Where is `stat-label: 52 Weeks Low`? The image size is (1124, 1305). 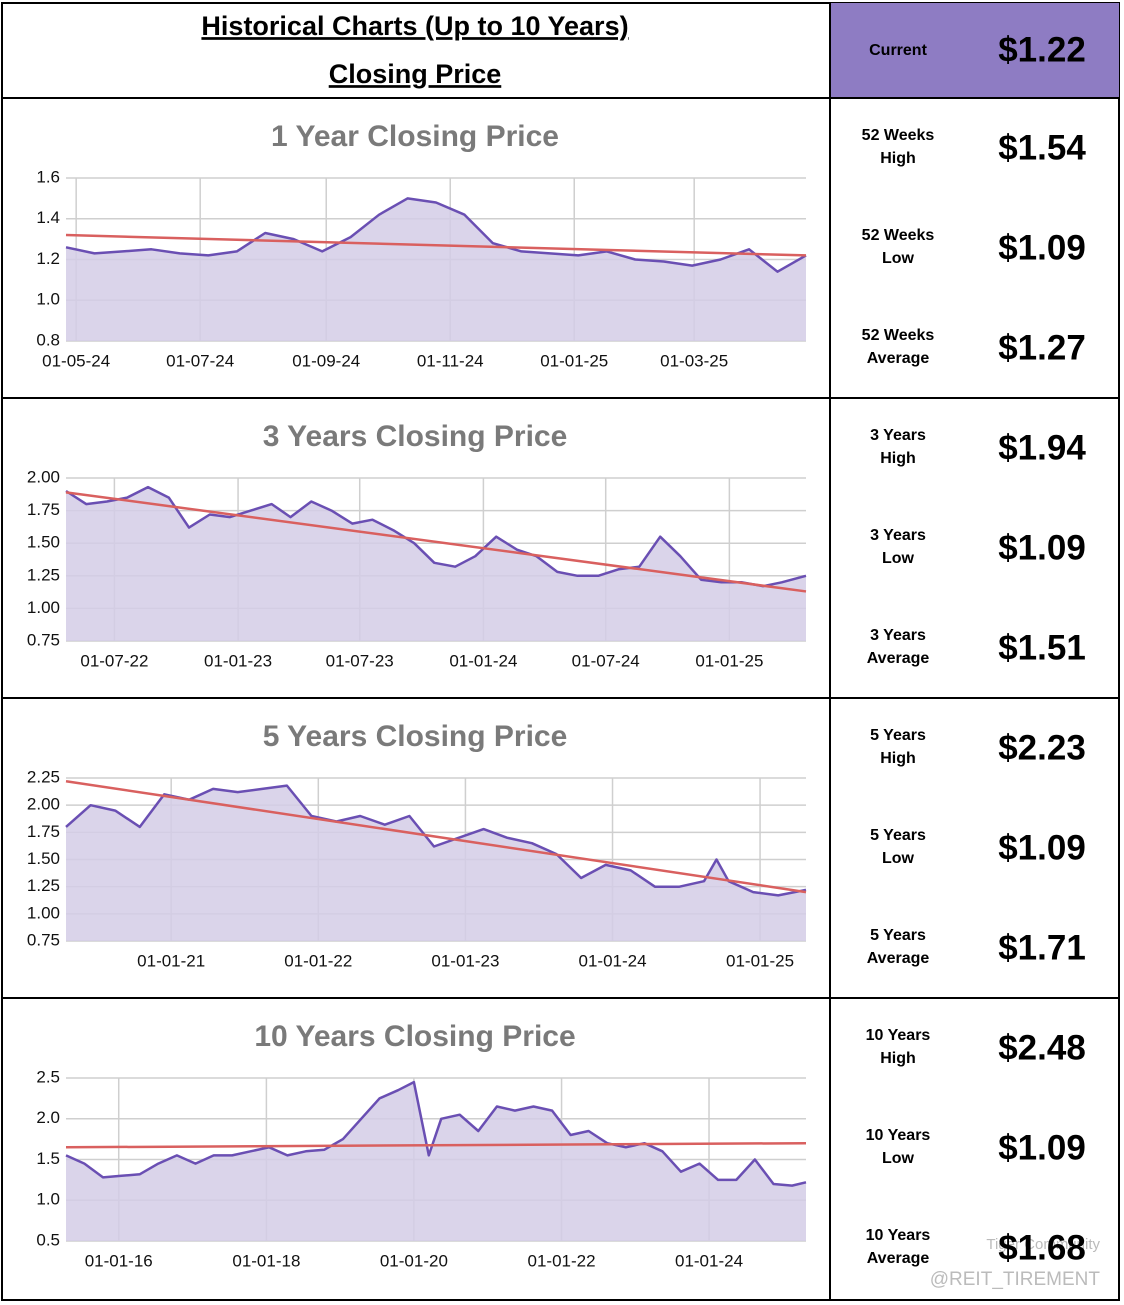
stat-label: 52 Weeks Low is located at coordinates (898, 247).